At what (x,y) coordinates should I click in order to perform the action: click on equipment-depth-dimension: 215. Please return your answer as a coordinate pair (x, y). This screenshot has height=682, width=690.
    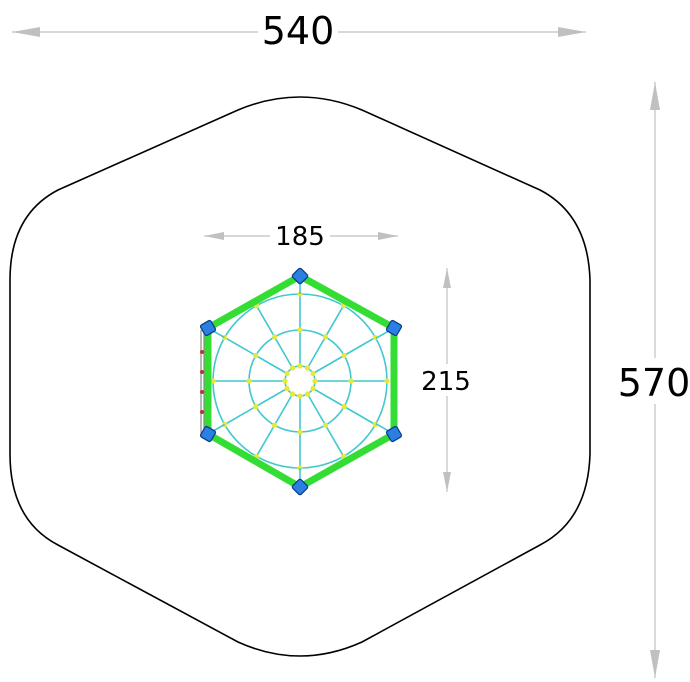
    Looking at the image, I should click on (446, 380).